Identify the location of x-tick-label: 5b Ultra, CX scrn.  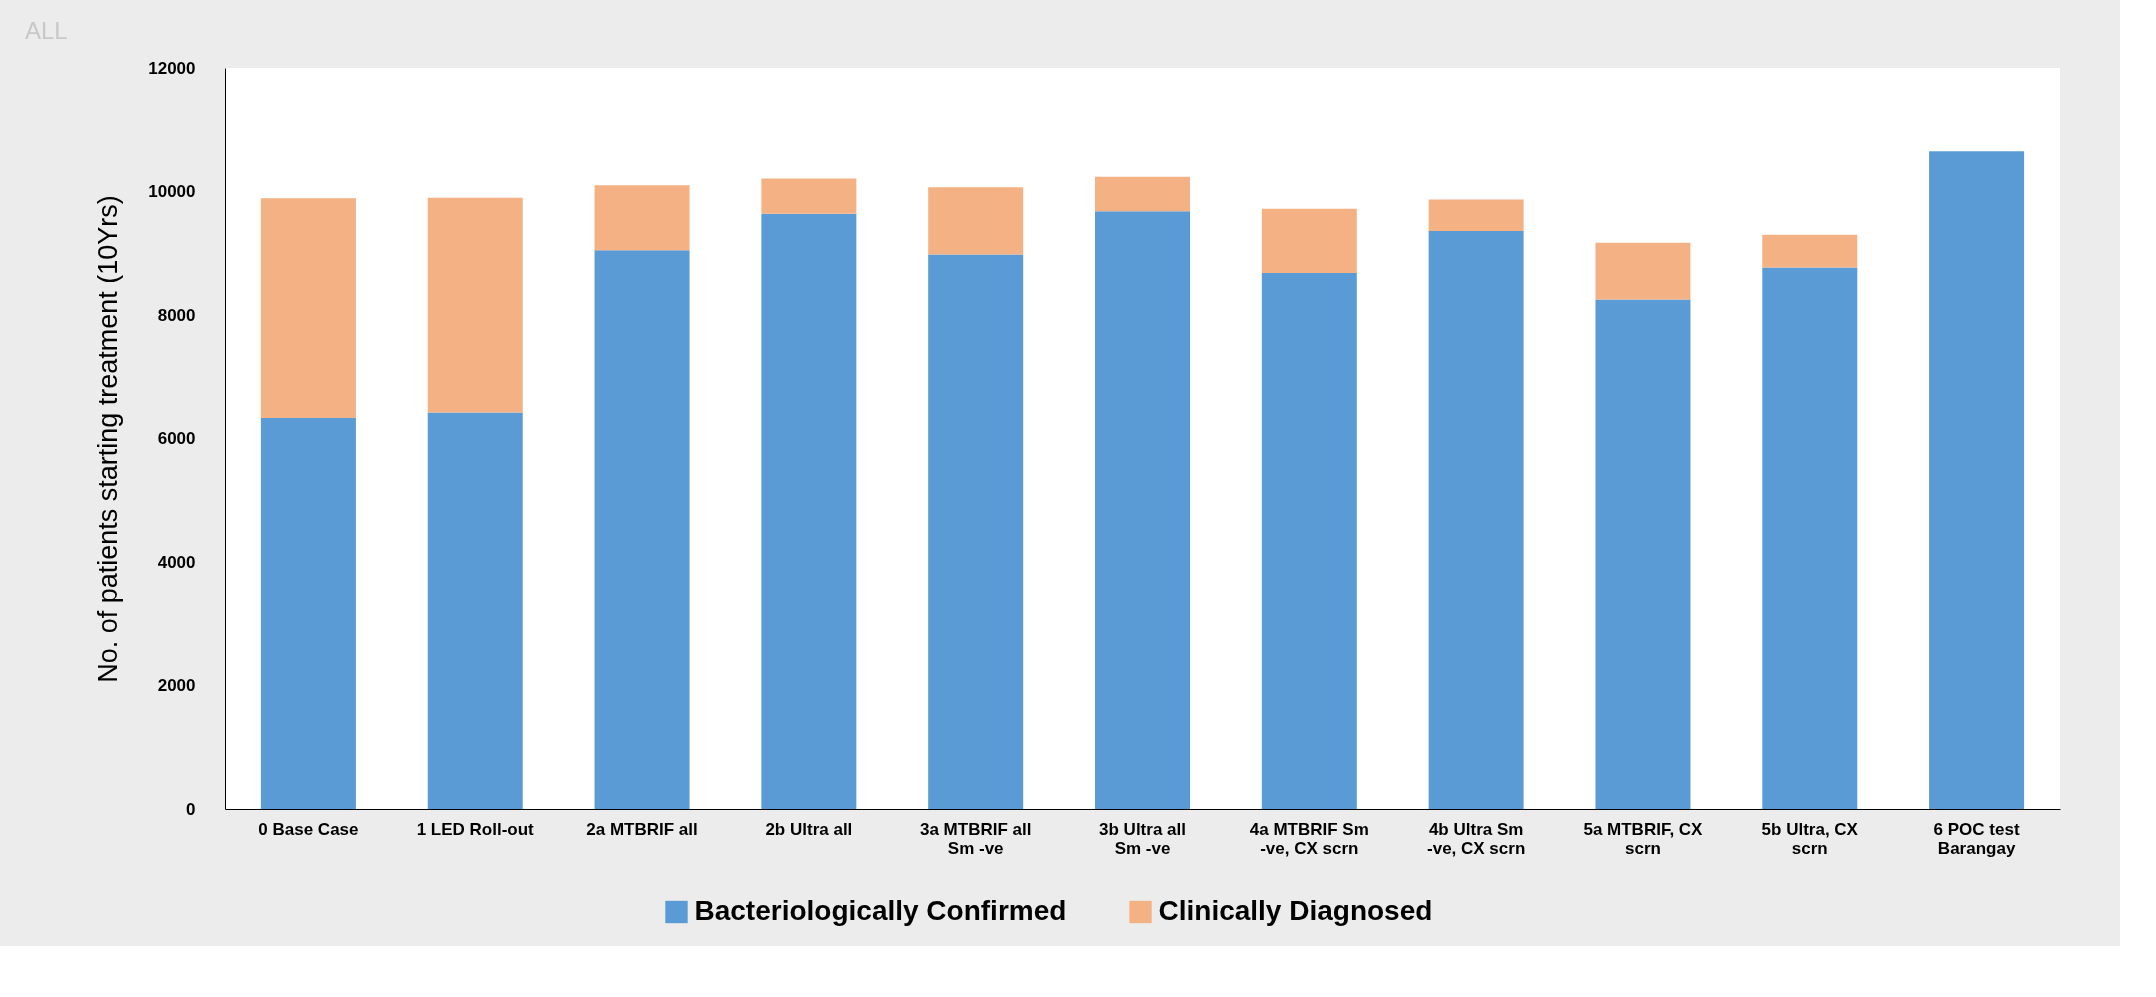
(1810, 838).